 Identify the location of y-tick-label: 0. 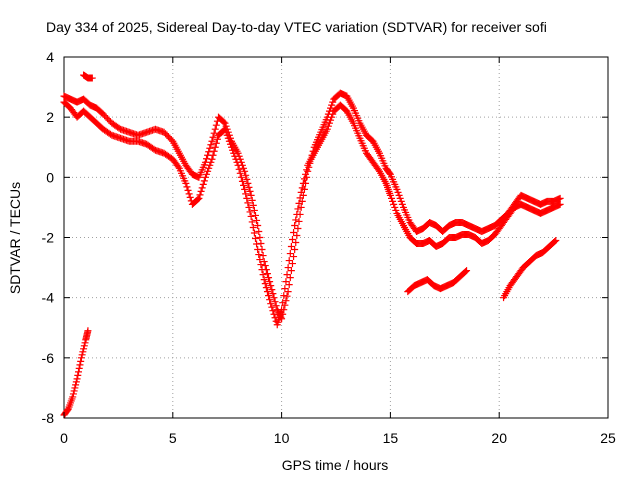
(50, 177).